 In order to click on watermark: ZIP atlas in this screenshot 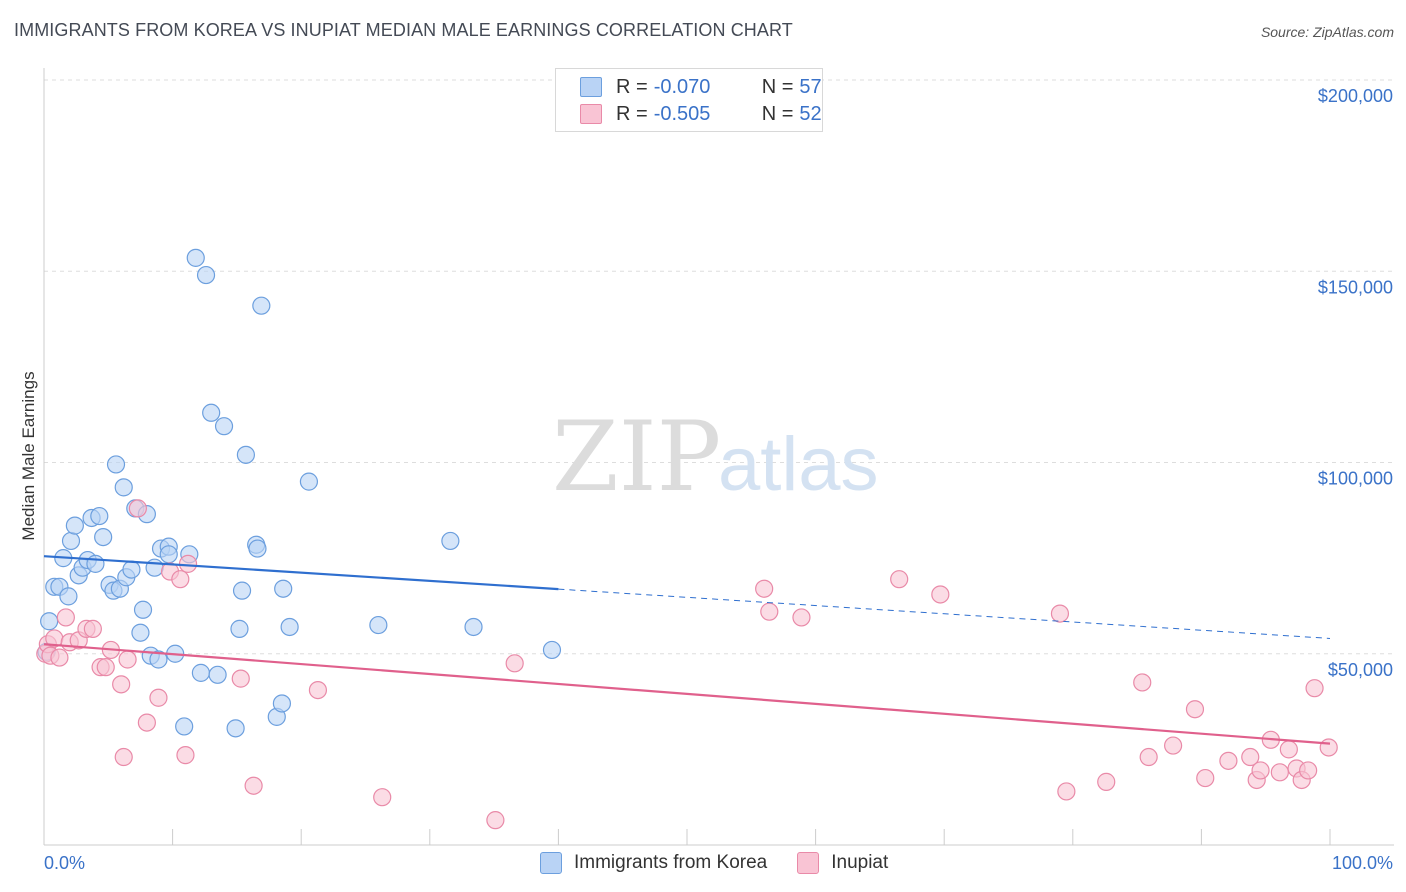, I will do `click(715, 457)`.